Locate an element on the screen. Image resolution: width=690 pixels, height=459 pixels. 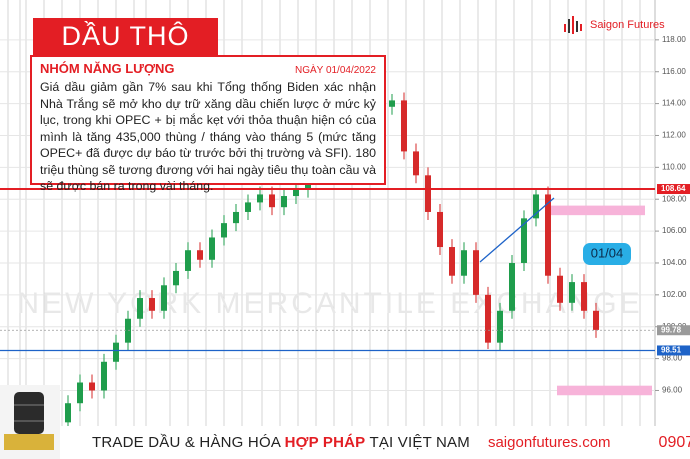
phone: 0907.398.720 is located at coordinates (674, 442).